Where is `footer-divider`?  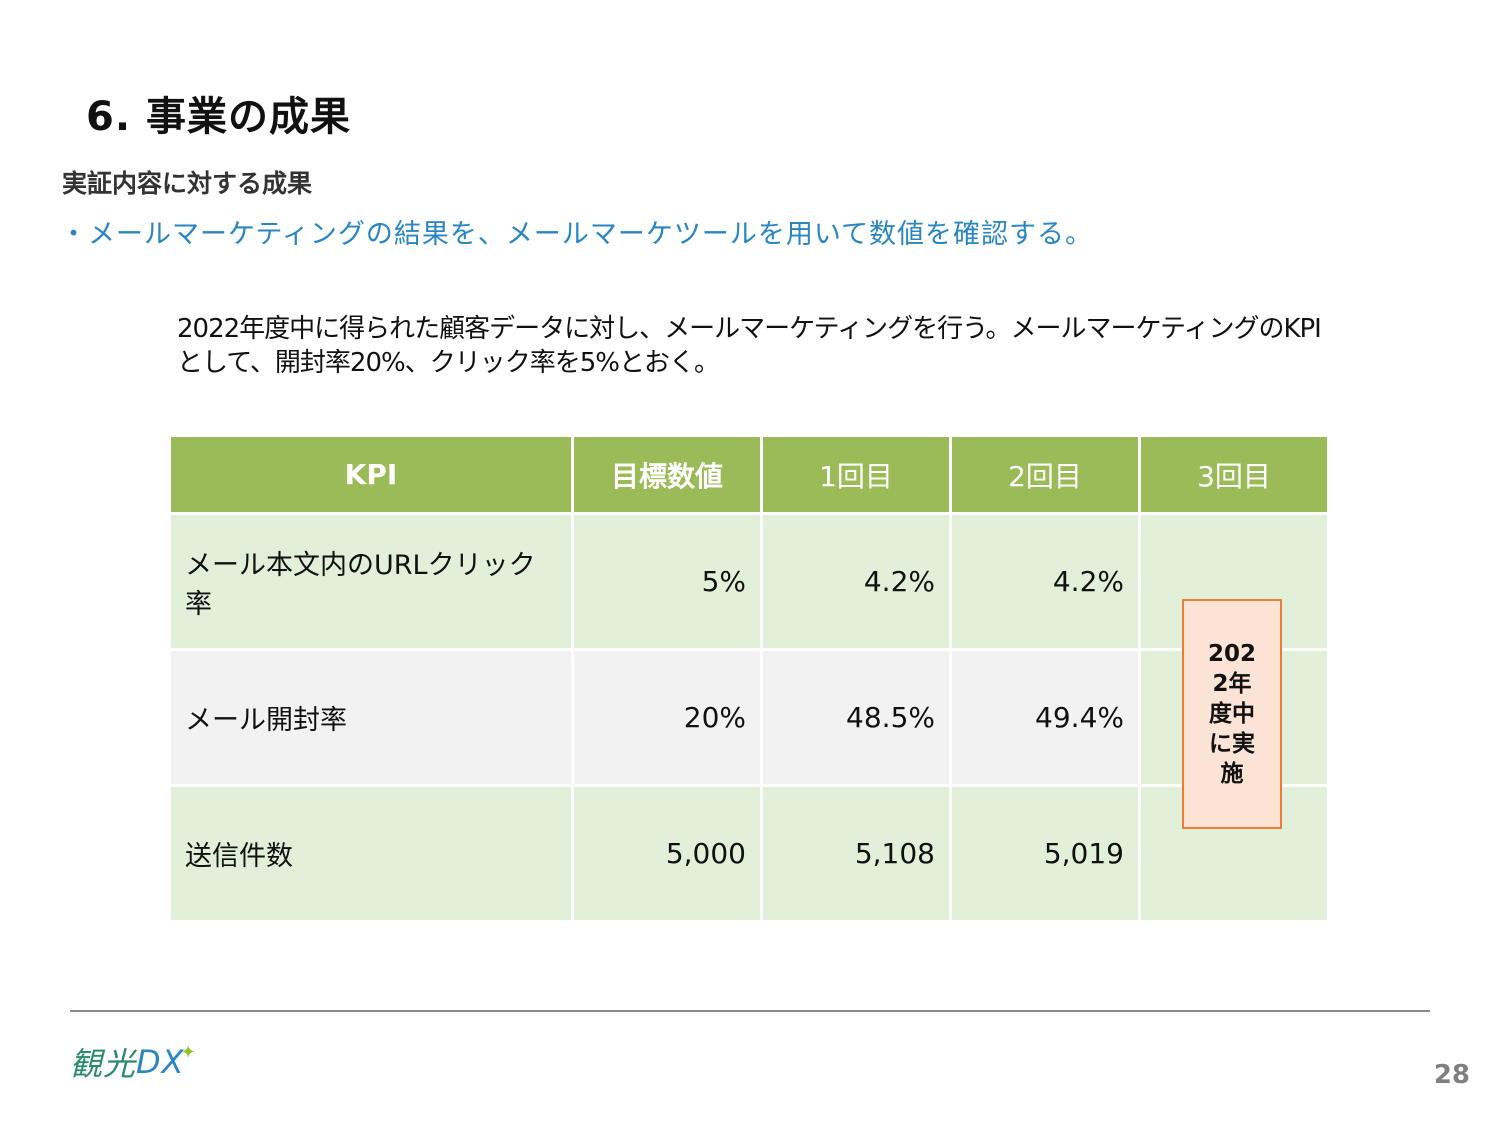 footer-divider is located at coordinates (750, 1011).